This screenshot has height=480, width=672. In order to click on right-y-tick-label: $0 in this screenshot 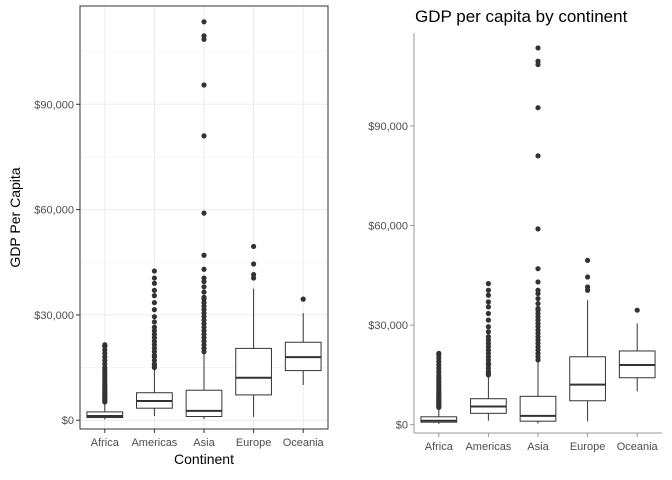, I will do `click(402, 426)`.